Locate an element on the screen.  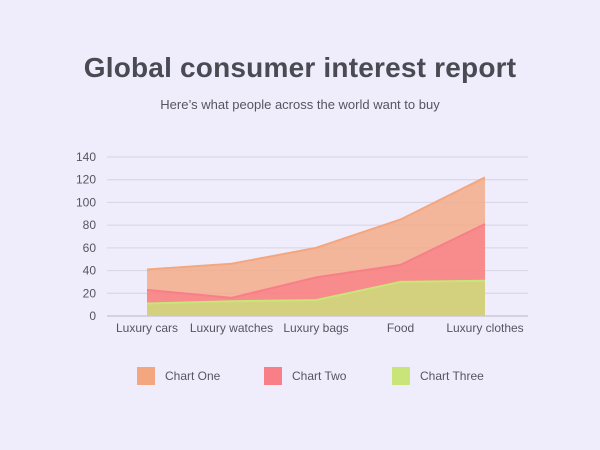
x-tick-label: Food is located at coordinates (400, 328).